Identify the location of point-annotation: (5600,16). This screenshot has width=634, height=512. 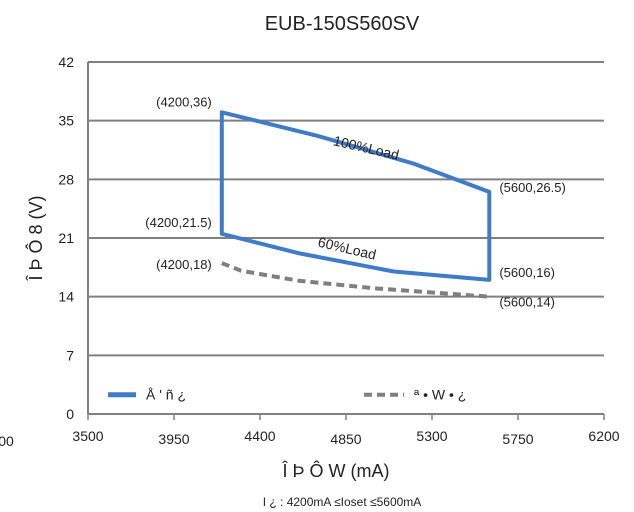
(527, 272).